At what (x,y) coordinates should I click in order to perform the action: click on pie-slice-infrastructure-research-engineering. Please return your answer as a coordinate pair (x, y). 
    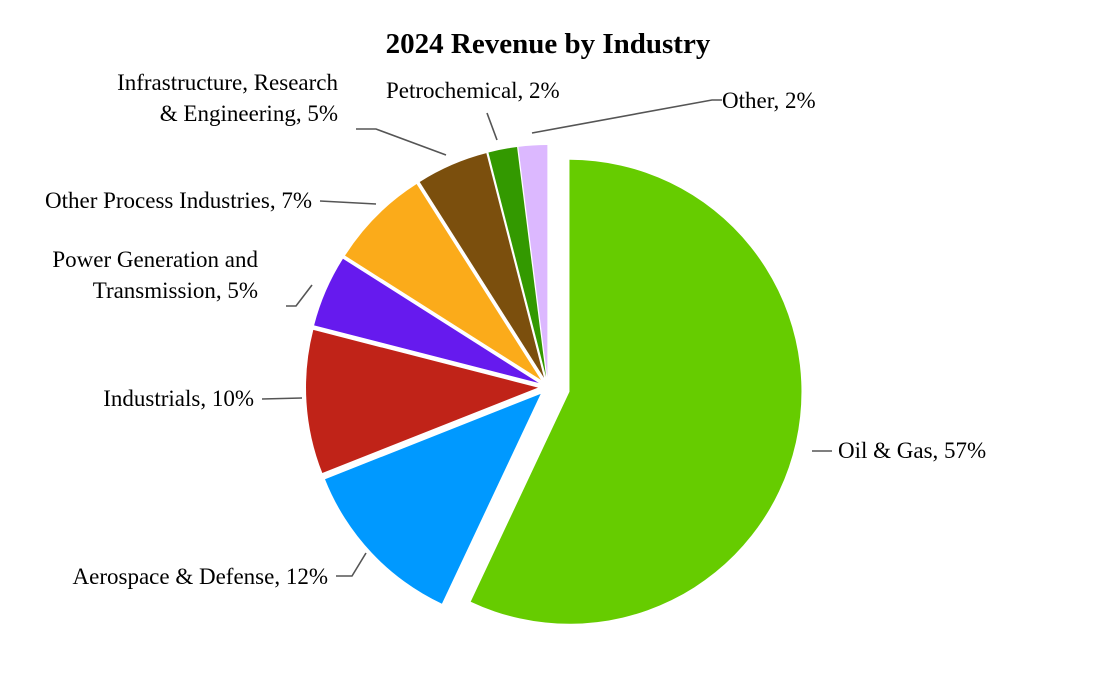
    Looking at the image, I should click on (482, 265).